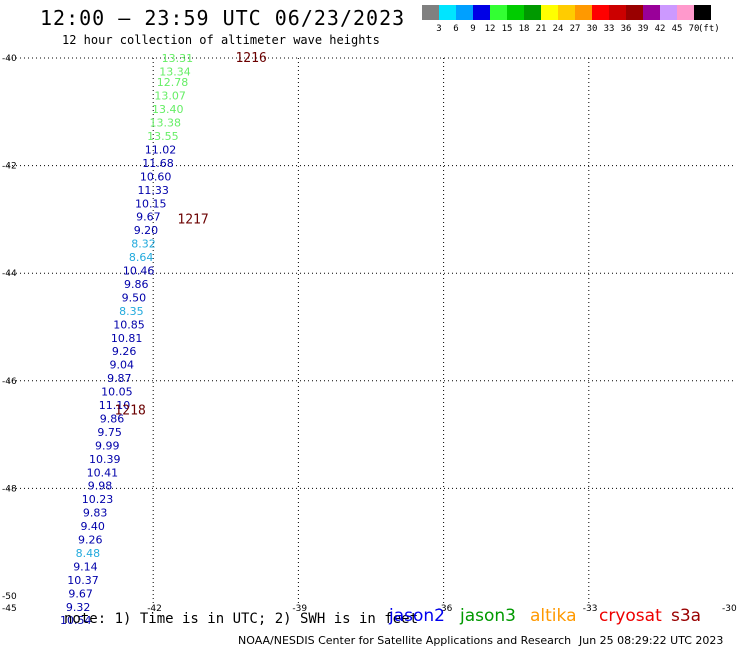 The width and height of the screenshot is (740, 650). Describe the element at coordinates (590, 609) in the screenshot. I see `lon-tick-label: -33` at that location.